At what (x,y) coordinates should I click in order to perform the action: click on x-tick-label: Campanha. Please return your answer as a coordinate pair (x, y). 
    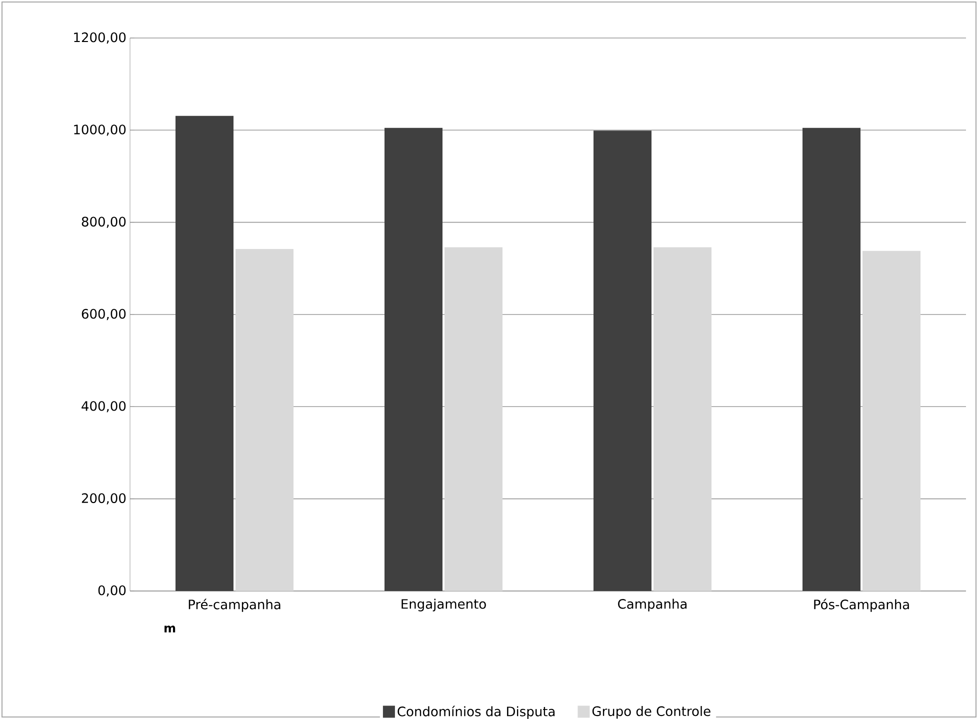
    Looking at the image, I should click on (652, 605).